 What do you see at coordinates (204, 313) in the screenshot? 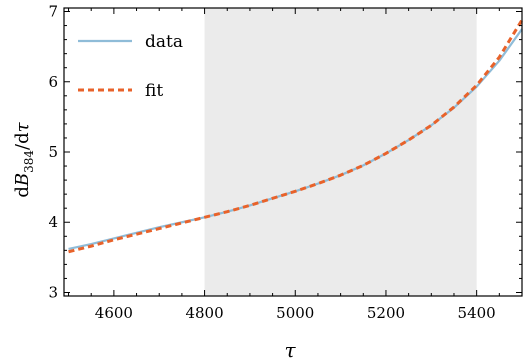
I see `x-tick-label: 4800` at bounding box center [204, 313].